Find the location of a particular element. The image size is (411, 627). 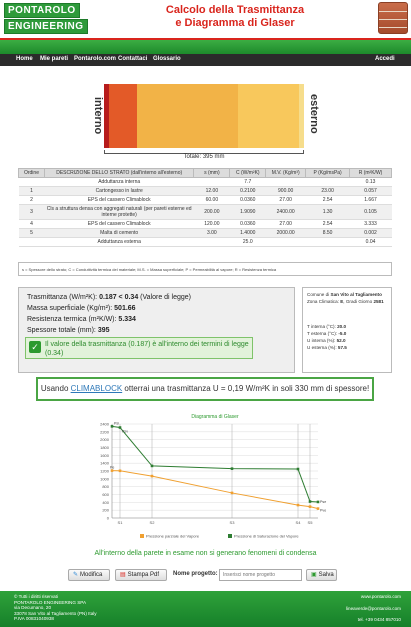

x-tick-label: S3 is located at coordinates (233, 522).